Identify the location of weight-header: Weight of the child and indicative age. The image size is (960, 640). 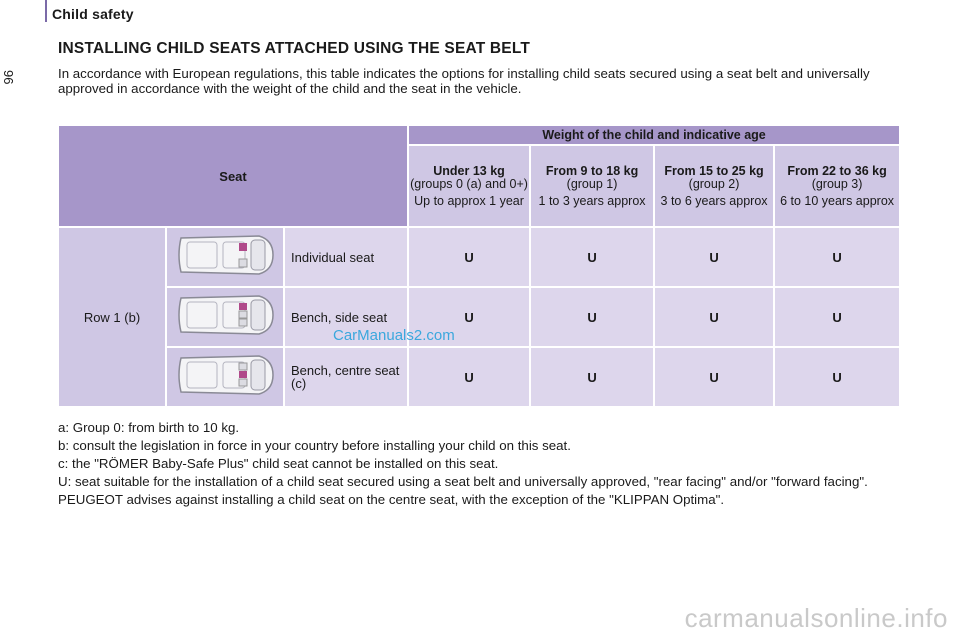
(654, 135).